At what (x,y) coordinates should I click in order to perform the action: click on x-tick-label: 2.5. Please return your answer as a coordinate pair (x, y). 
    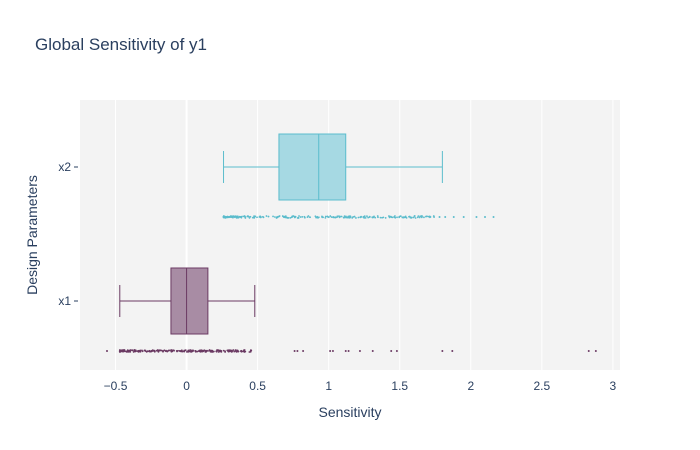
    Looking at the image, I should click on (541, 386).